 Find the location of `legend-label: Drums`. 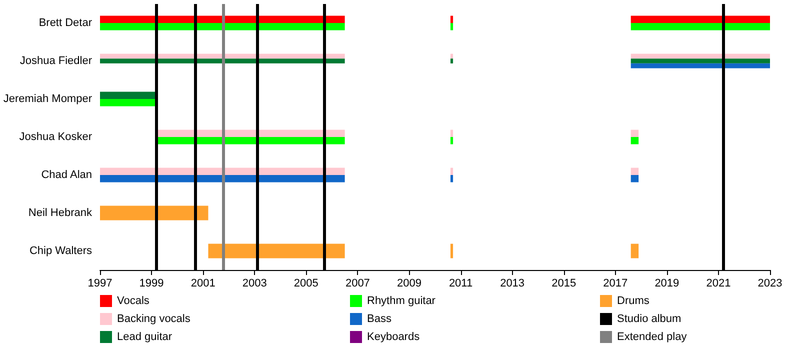

legend-label: Drums is located at coordinates (633, 301).